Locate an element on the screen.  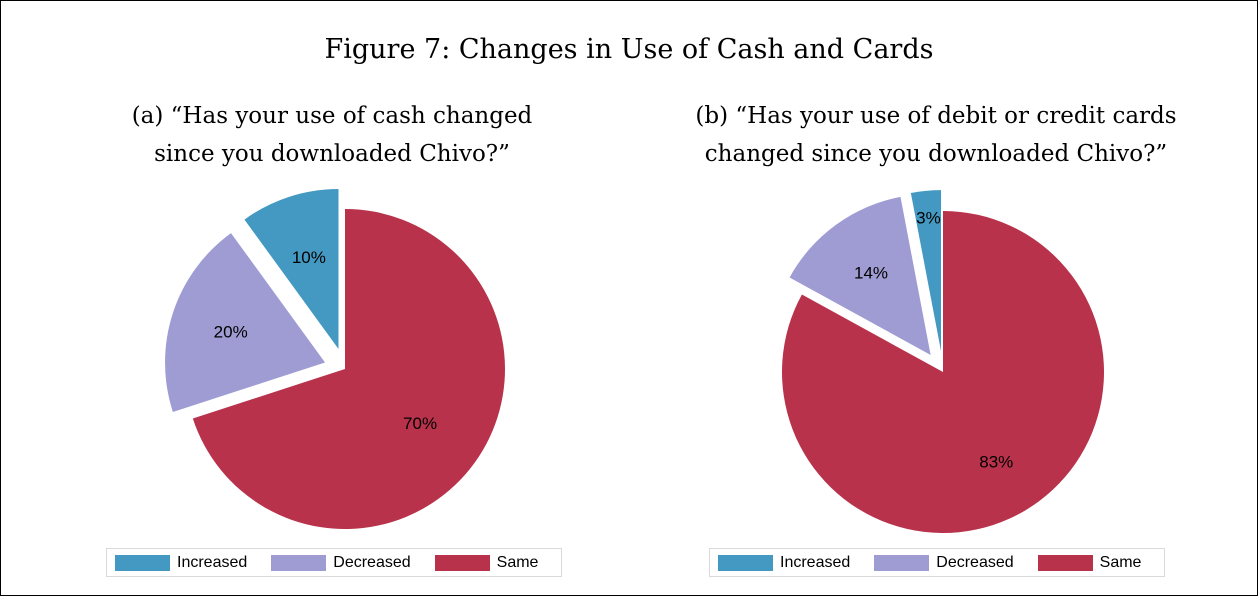
pie-b-subtitle-line-2: changed since you downloaded Chivo?” is located at coordinates (936, 154).